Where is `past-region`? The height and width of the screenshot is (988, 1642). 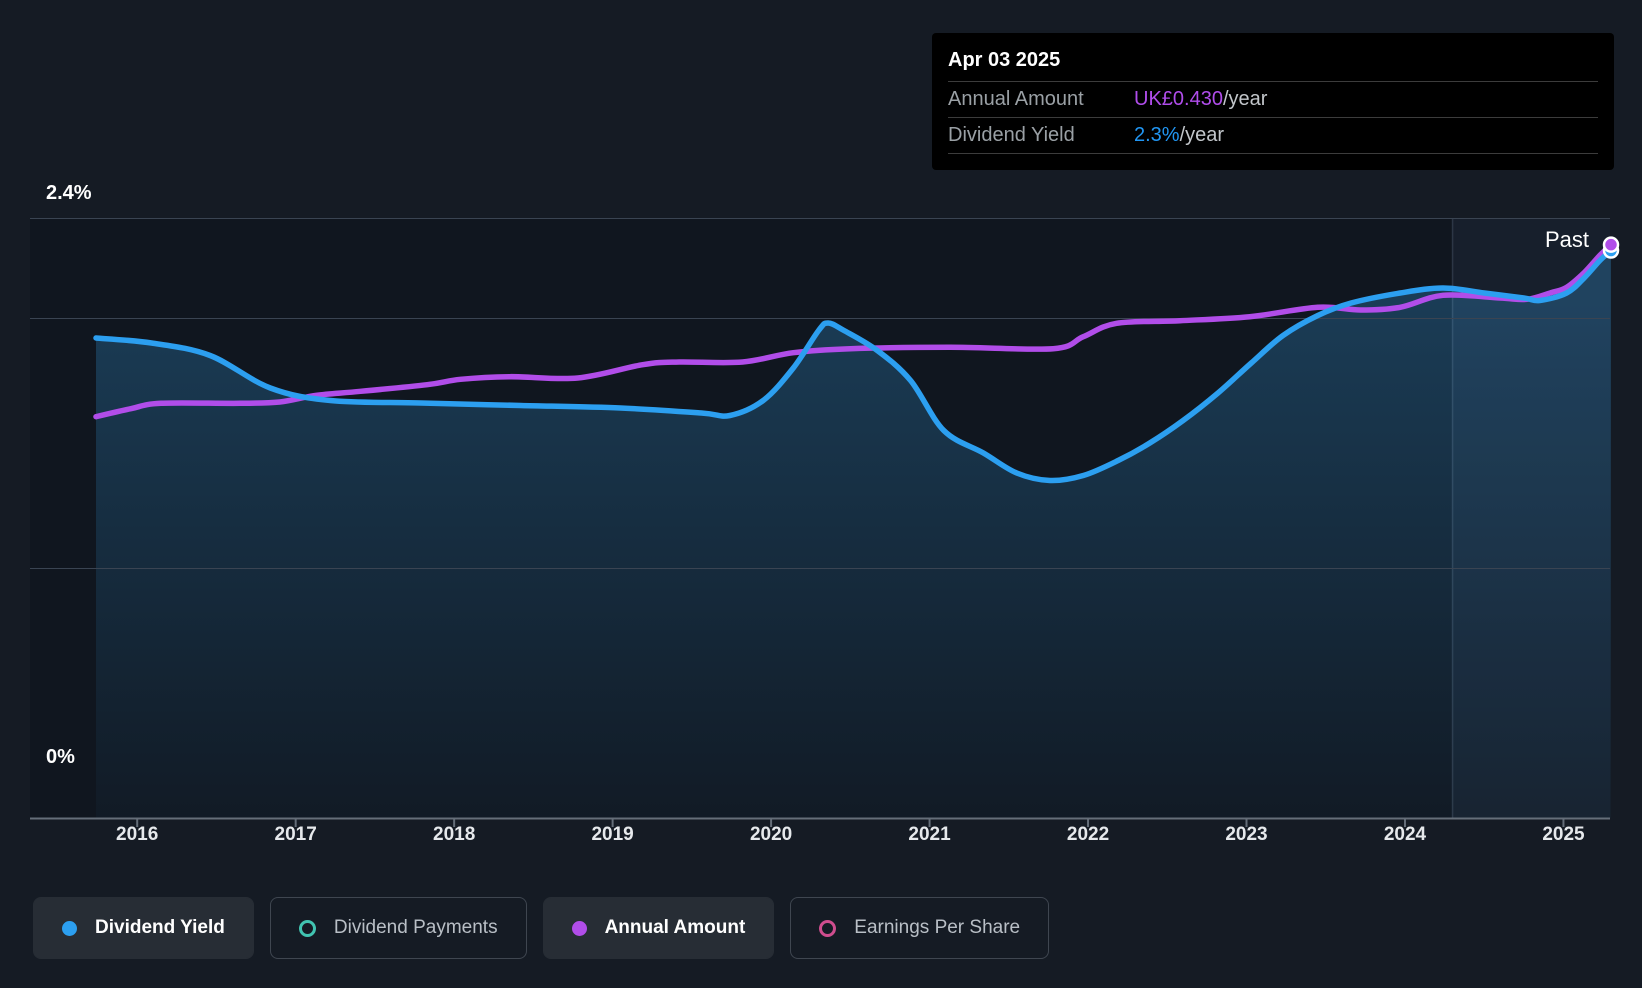
past-region is located at coordinates (1531, 518).